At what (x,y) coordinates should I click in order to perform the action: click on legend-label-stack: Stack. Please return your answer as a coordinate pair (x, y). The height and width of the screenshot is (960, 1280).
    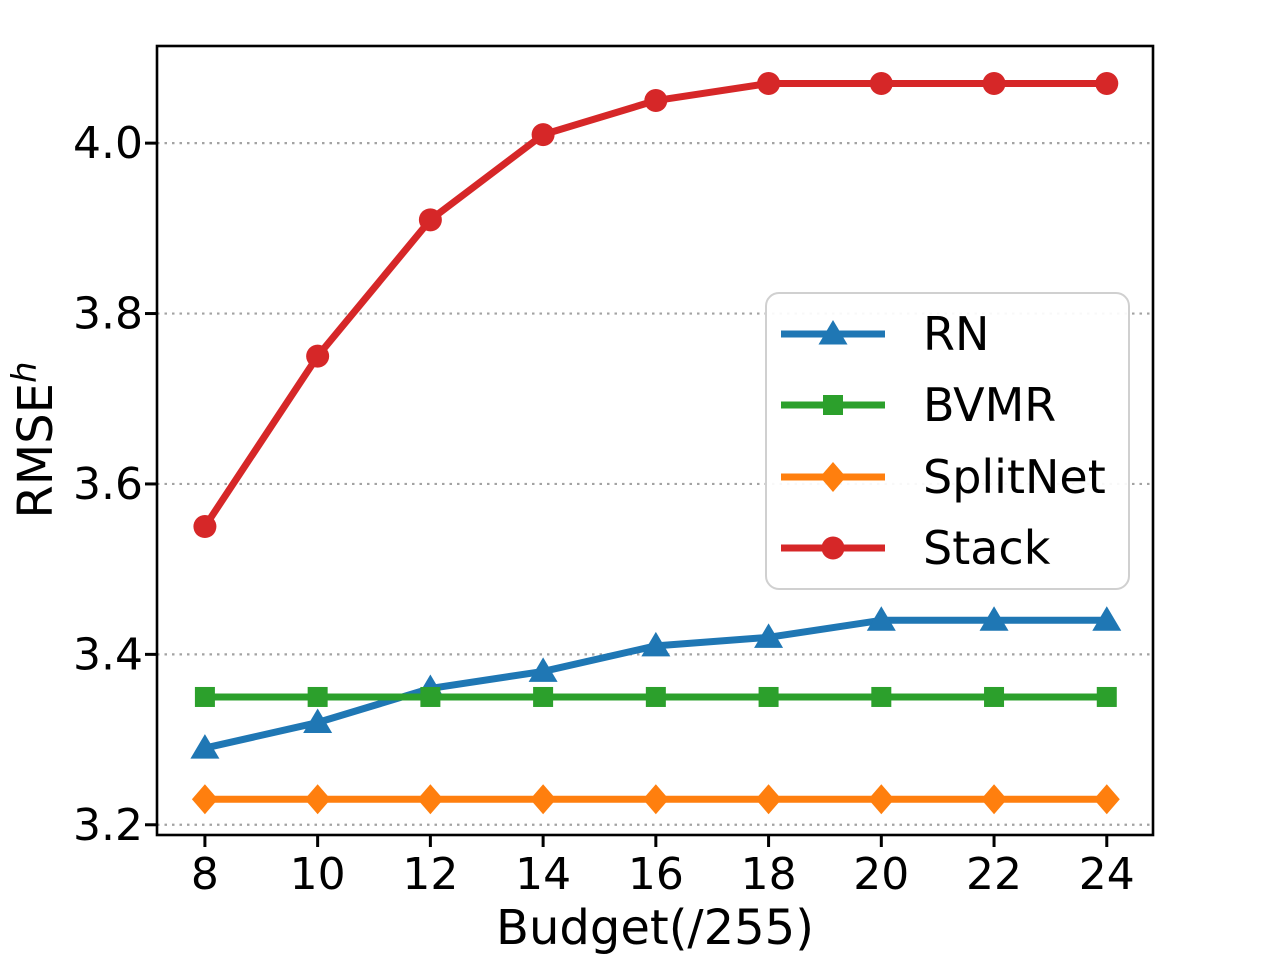
    Looking at the image, I should click on (987, 547).